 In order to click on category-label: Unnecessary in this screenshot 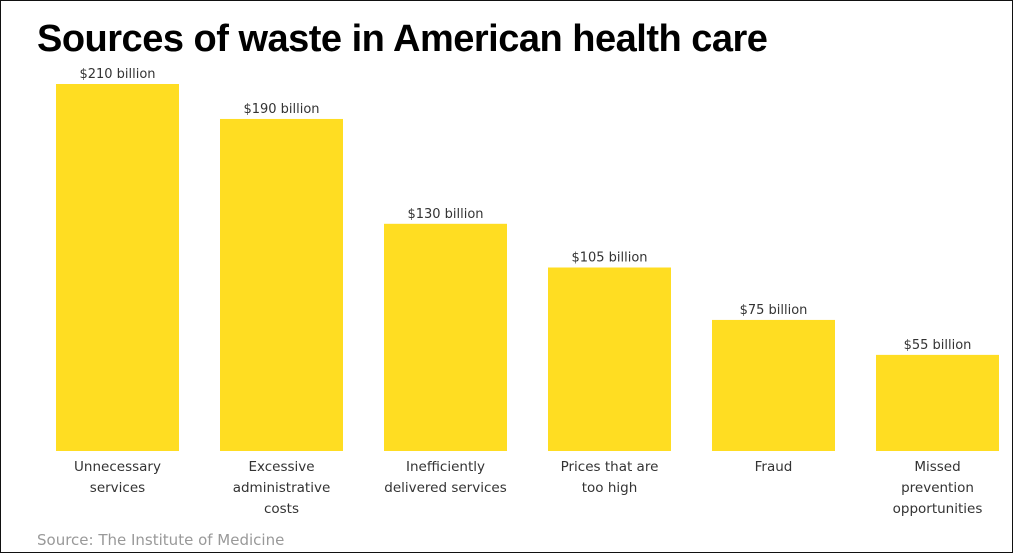, I will do `click(117, 467)`.